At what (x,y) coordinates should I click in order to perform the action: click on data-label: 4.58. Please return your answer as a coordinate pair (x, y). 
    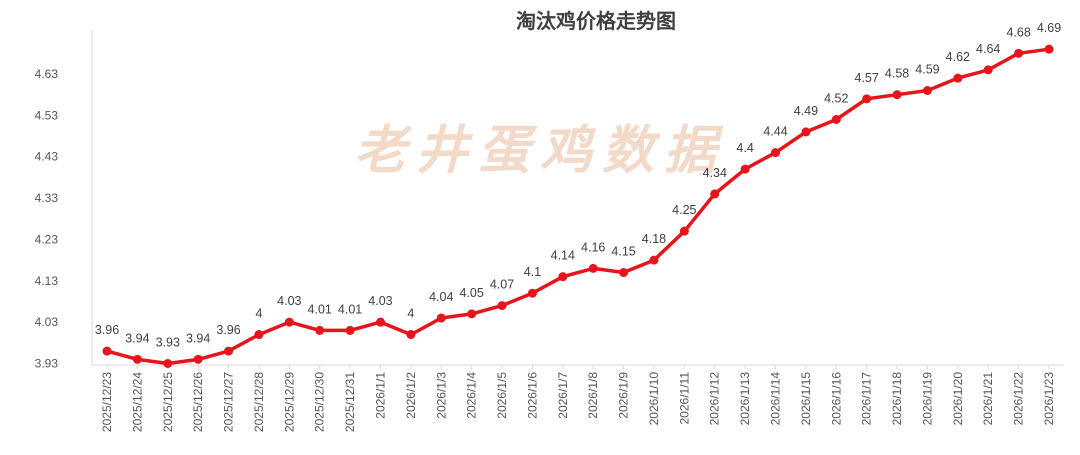
    Looking at the image, I should click on (897, 74).